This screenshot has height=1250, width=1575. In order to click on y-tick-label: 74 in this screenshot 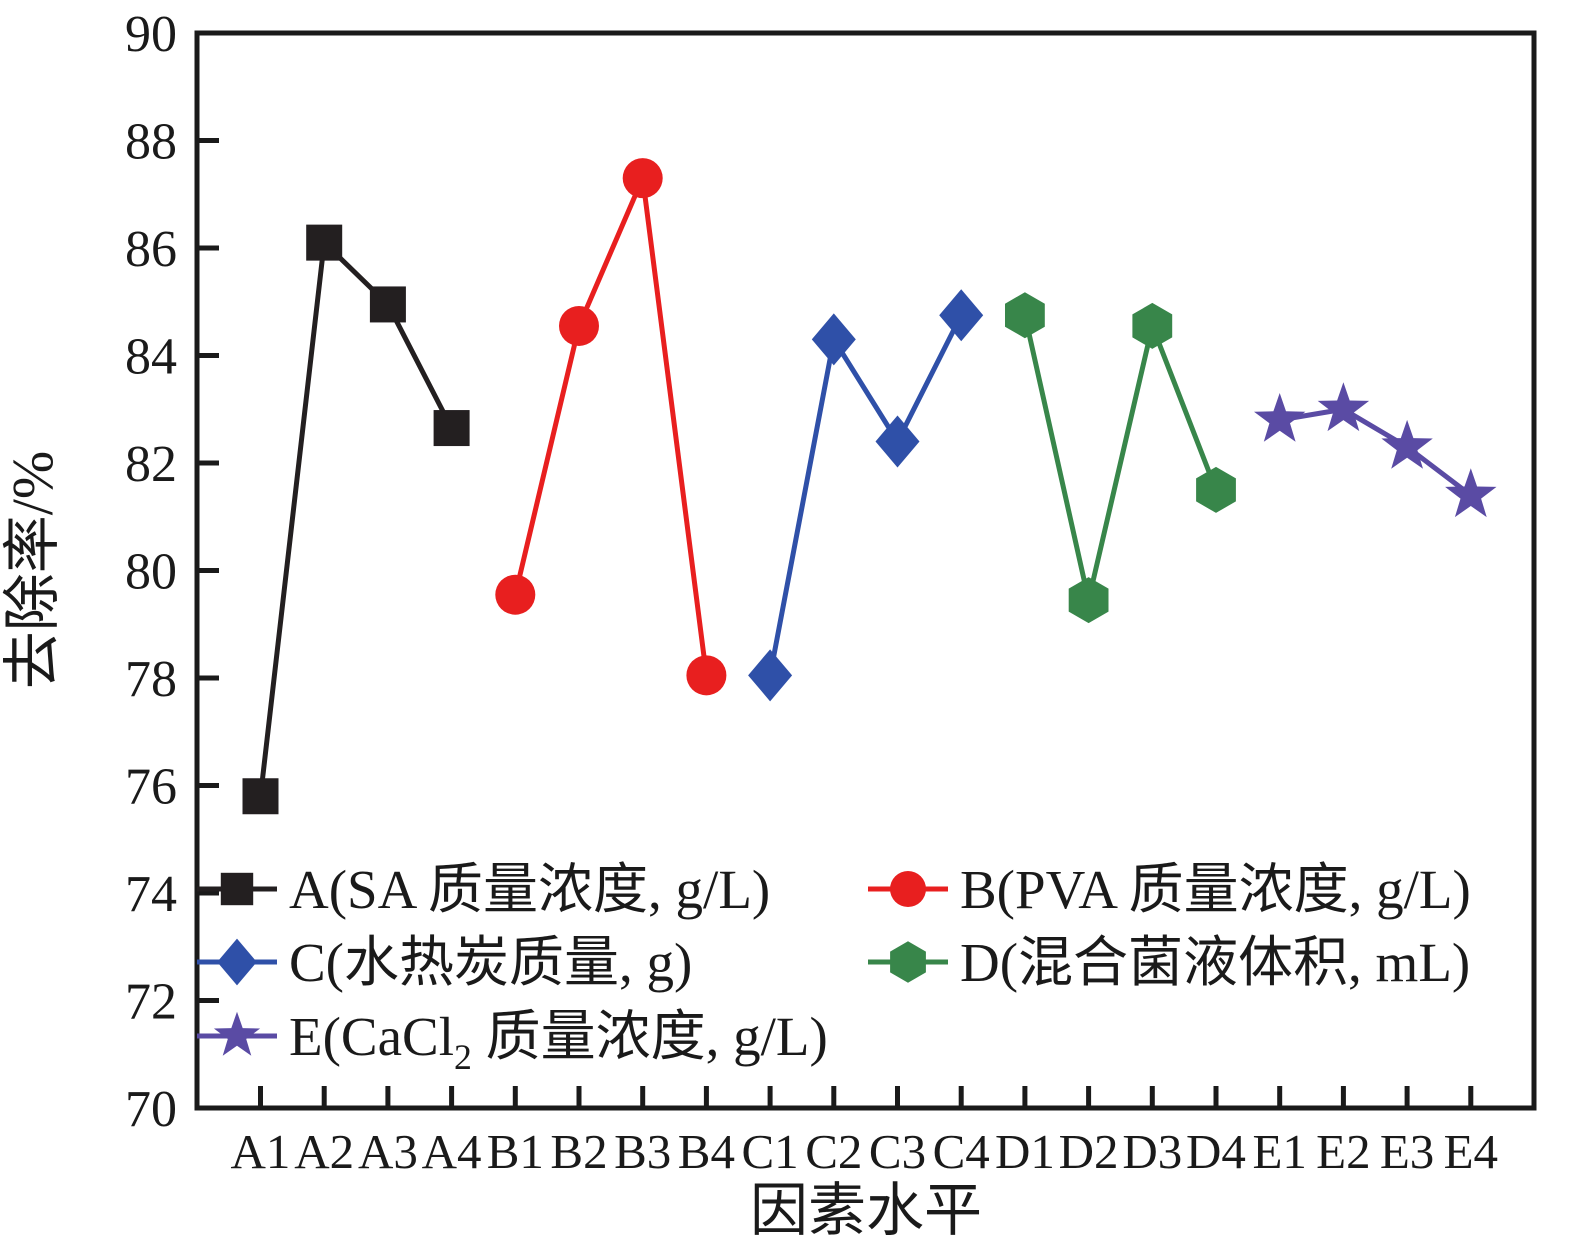, I will do `click(151, 894)`.